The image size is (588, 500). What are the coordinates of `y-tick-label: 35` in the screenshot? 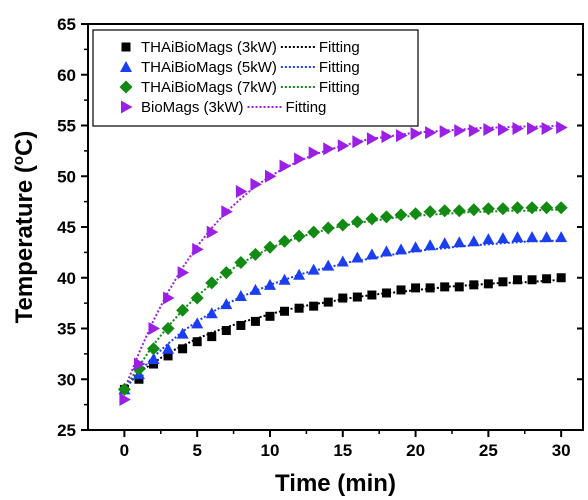 It's located at (66, 329).